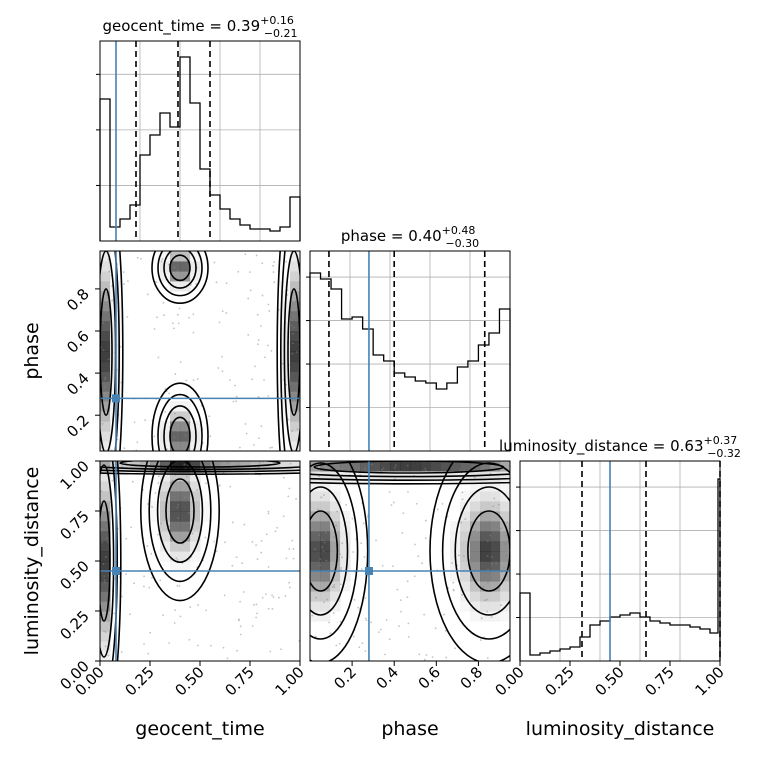 The width and height of the screenshot is (760, 760). I want to click on luminosity_distance-vs-phase-contour, so click(409, 467).